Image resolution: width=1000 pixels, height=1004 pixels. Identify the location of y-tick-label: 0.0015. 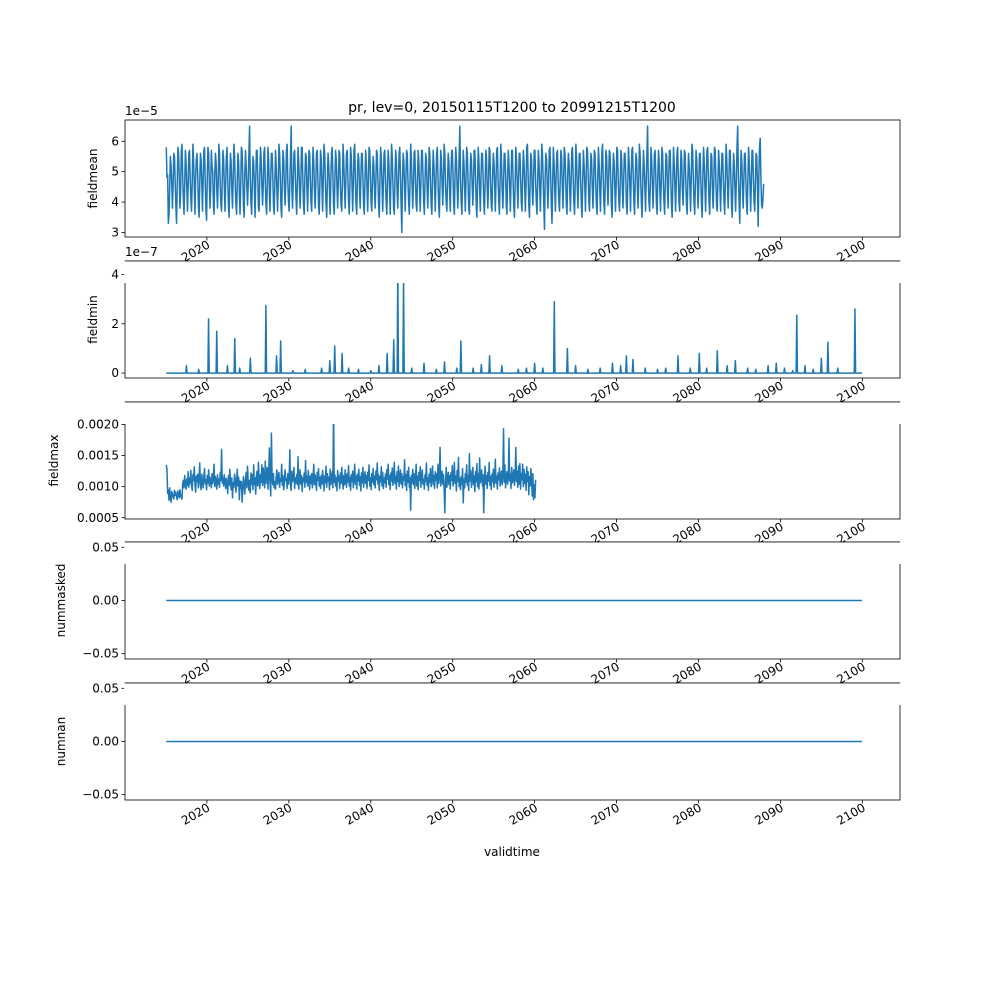
(98, 456).